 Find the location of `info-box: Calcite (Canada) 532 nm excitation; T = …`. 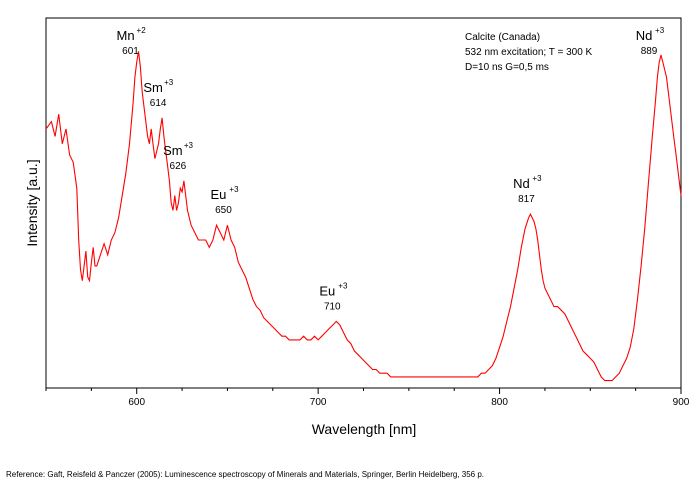

info-box: Calcite (Canada) 532 nm excitation; T = … is located at coordinates (529, 52).